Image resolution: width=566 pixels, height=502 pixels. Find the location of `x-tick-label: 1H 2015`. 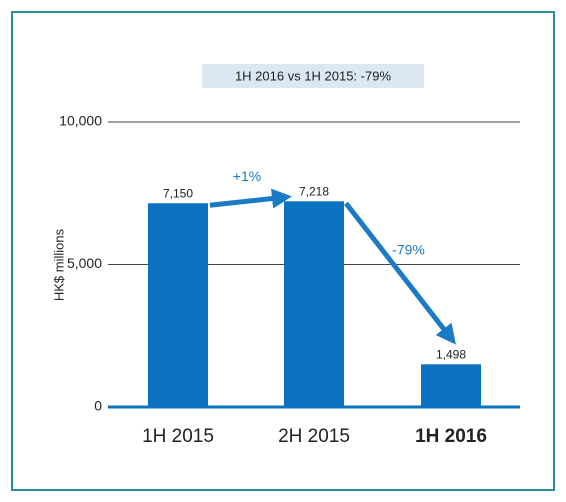

x-tick-label: 1H 2015 is located at coordinates (178, 436).